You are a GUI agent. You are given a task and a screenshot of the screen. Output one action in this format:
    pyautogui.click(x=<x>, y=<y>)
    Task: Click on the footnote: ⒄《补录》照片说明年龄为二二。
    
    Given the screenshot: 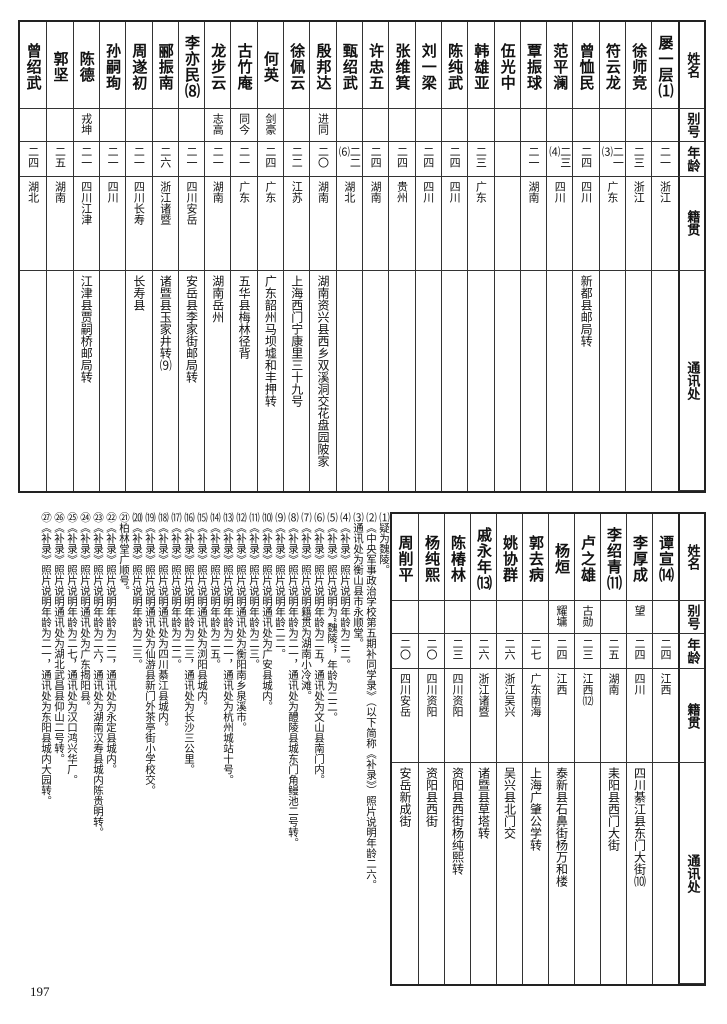 What is the action you would take?
    pyautogui.click(x=176, y=591)
    